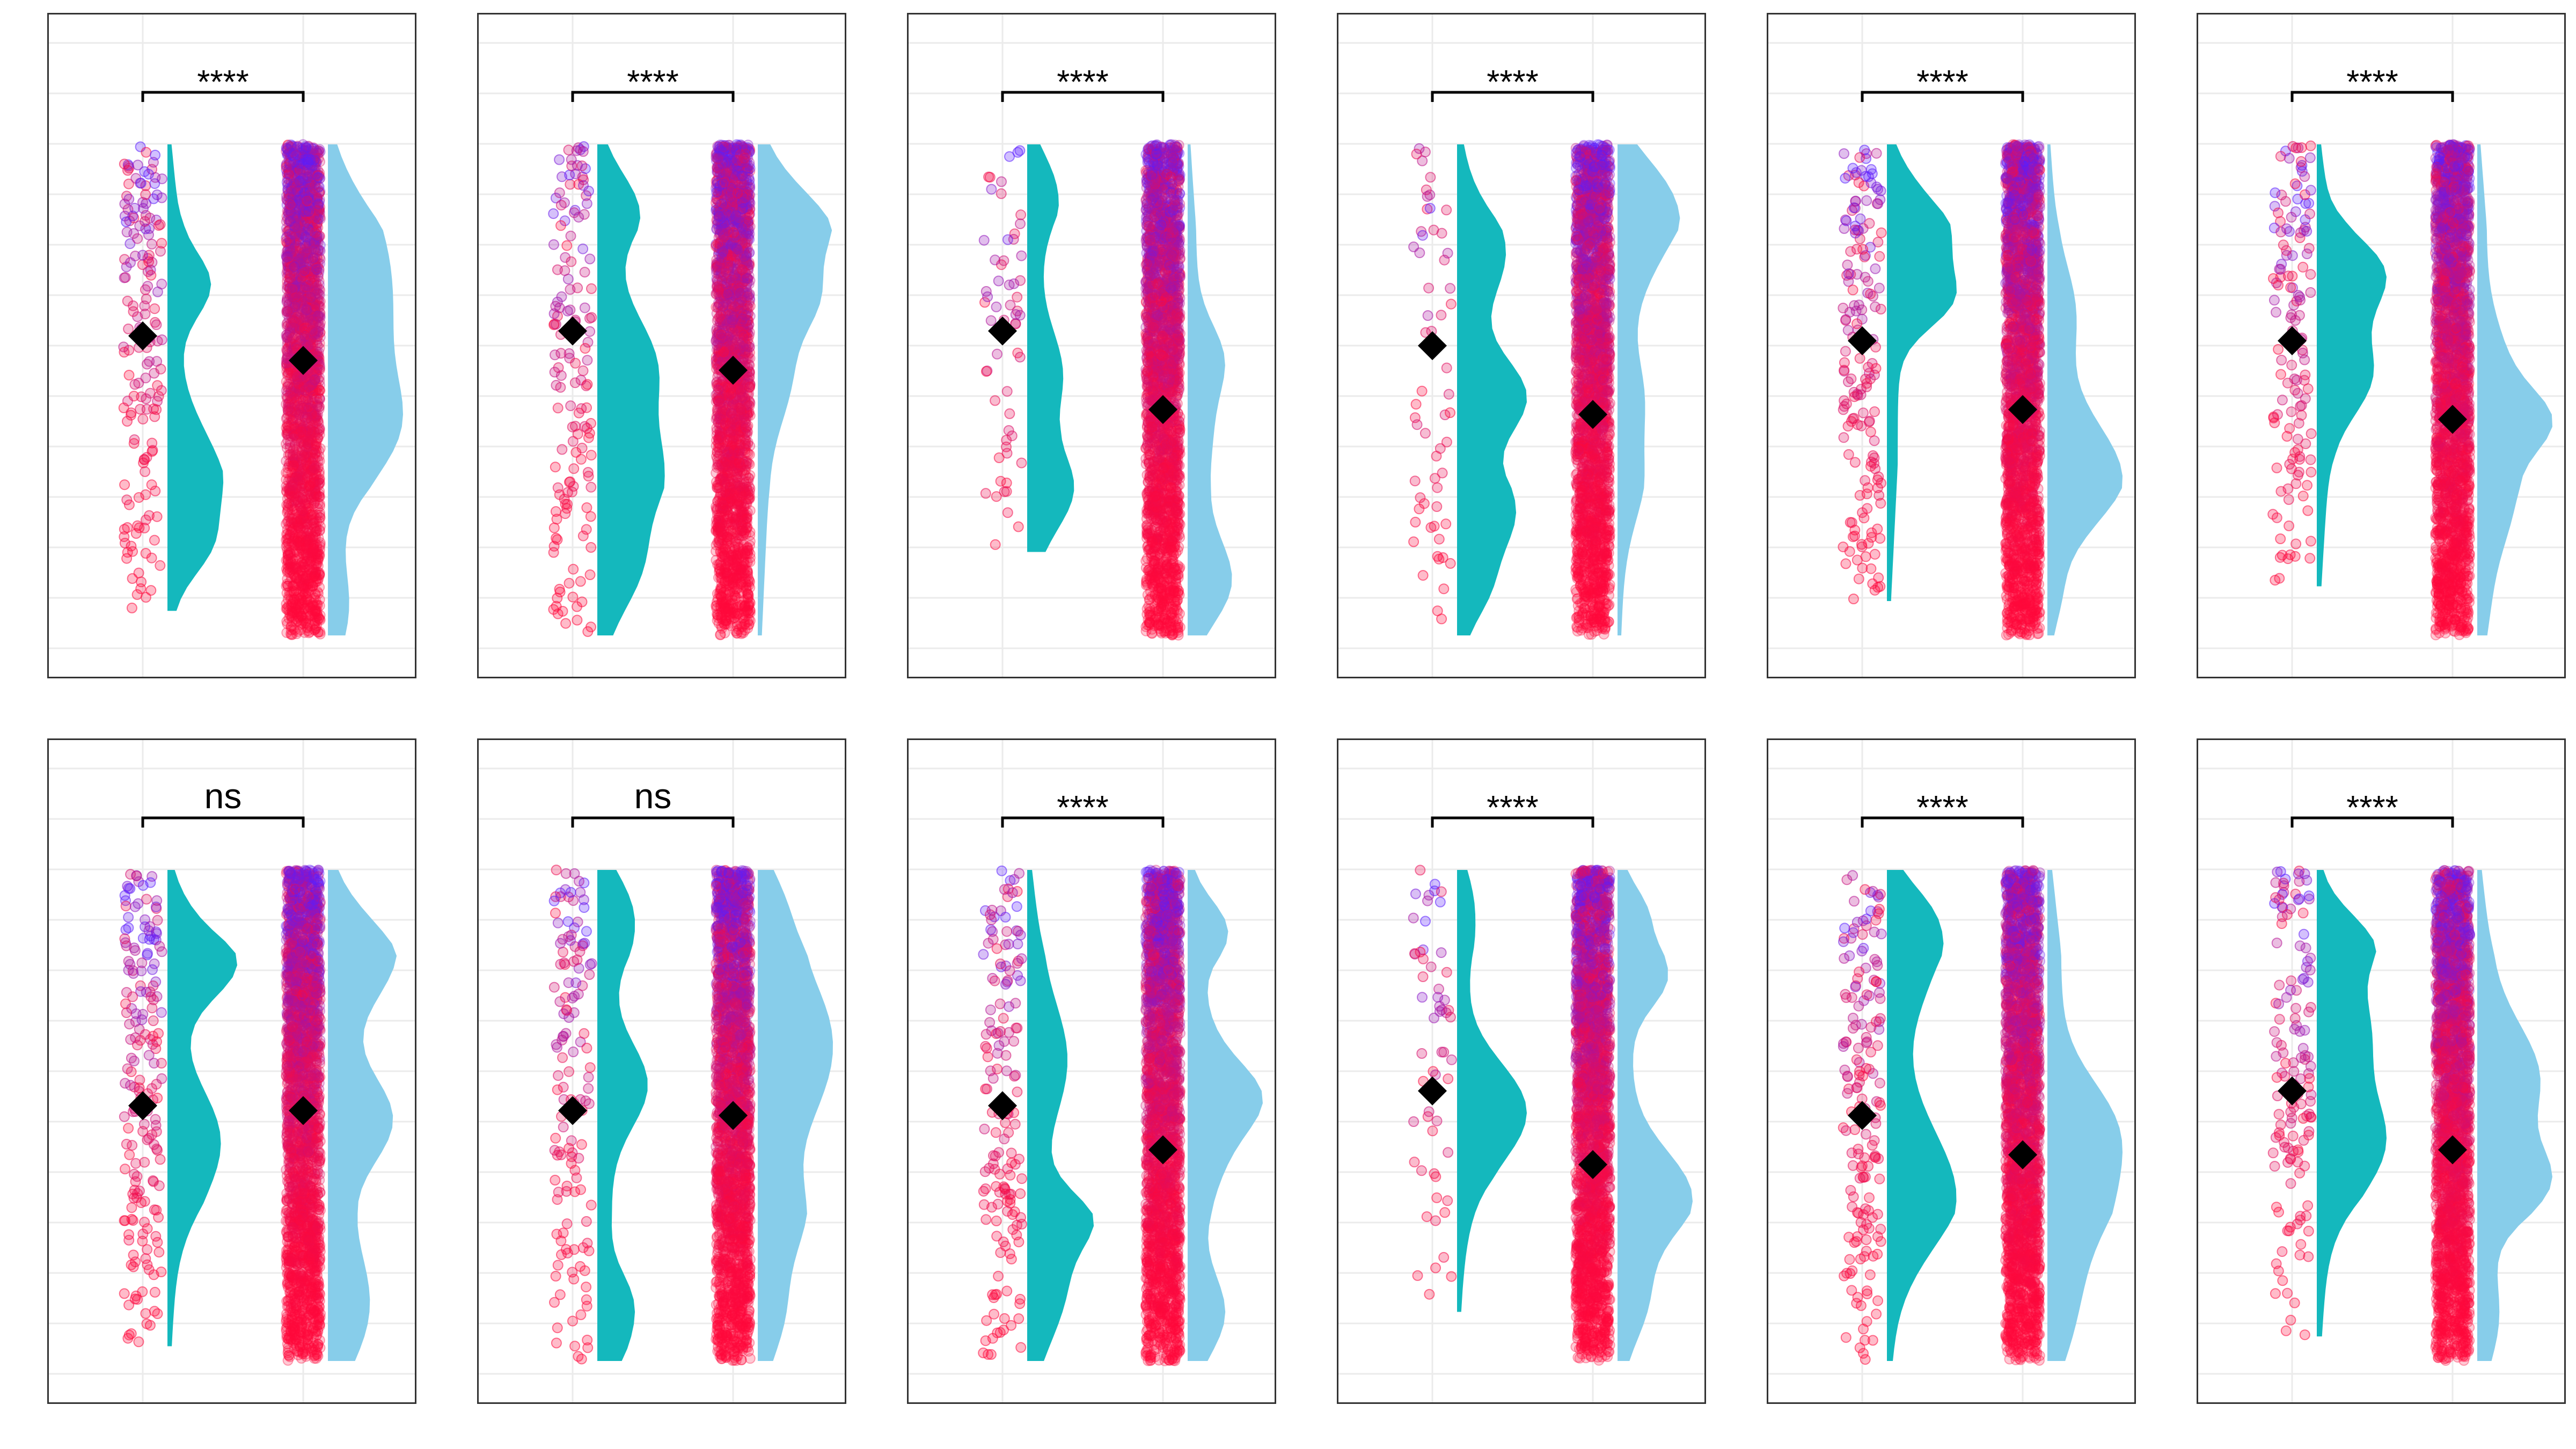 This screenshot has width=2576, height=1449. I want to click on significance-label: ****, so click(223, 82).